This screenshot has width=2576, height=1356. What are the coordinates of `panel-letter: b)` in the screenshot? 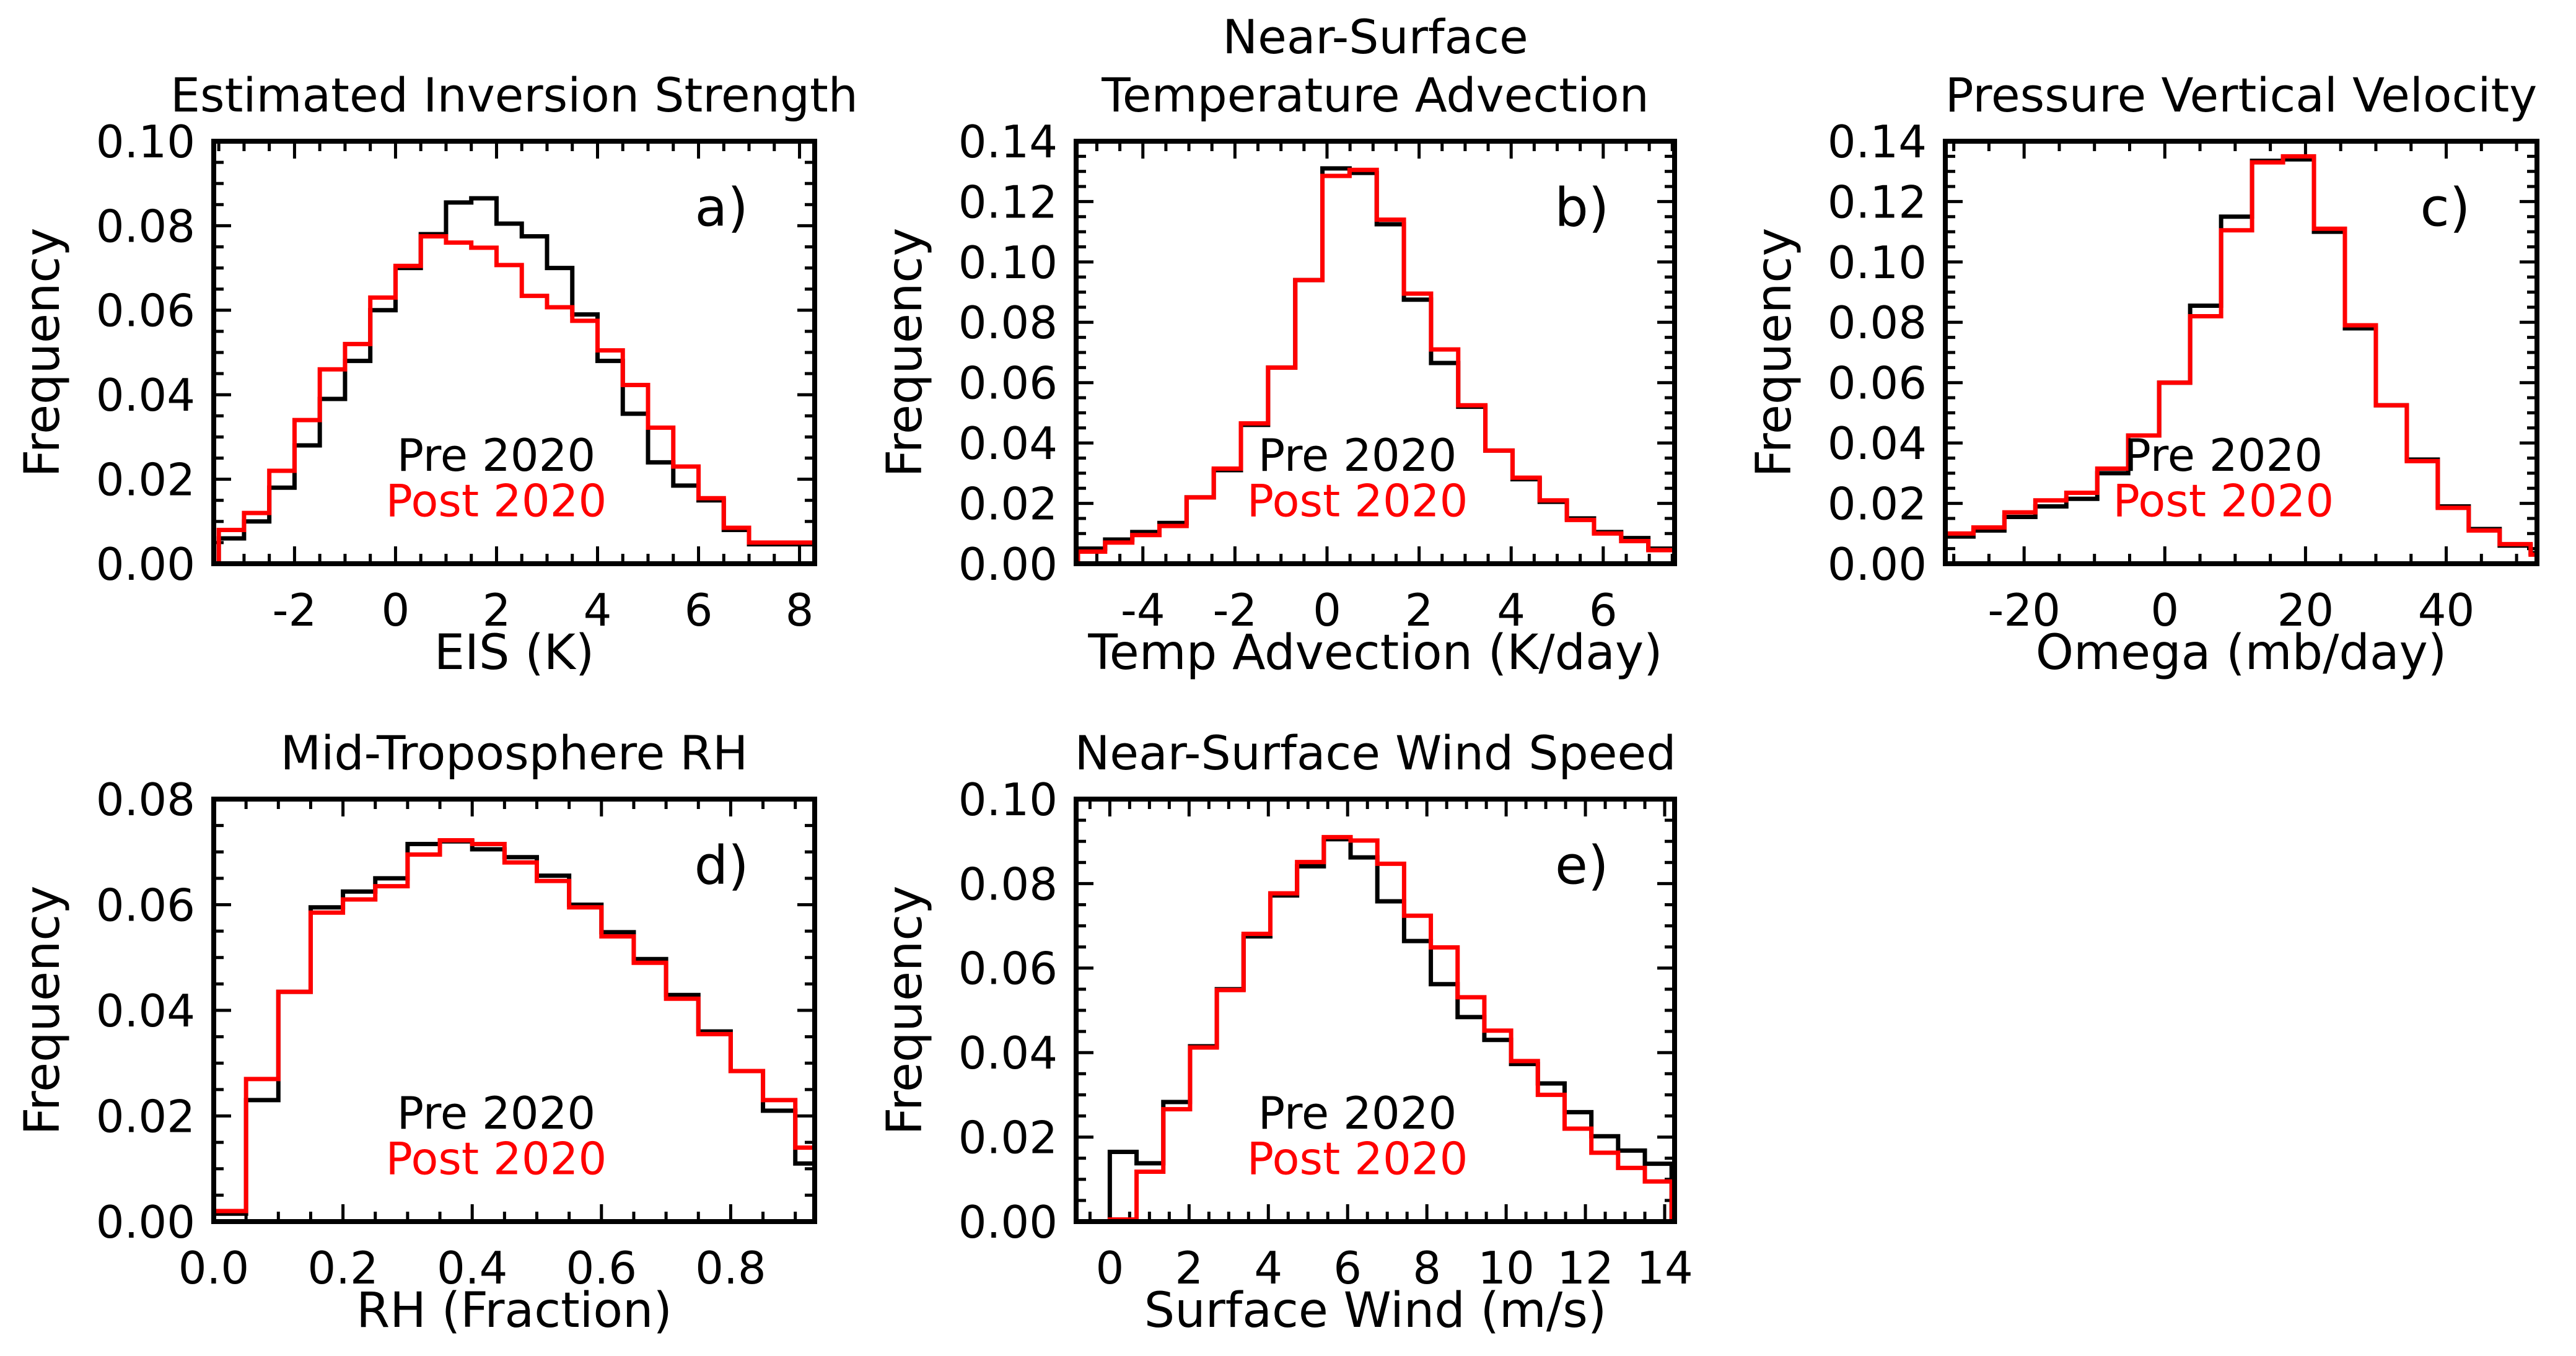 It's located at (1581, 207).